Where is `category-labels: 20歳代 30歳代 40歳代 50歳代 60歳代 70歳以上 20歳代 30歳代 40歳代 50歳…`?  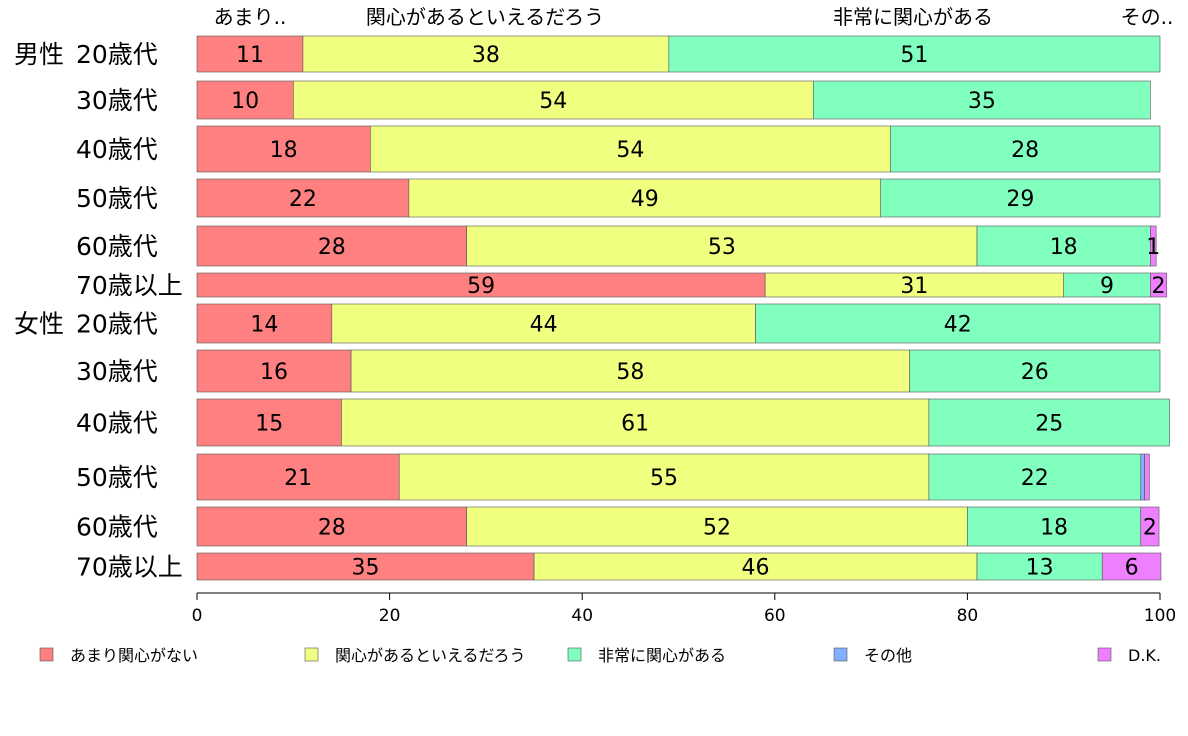 category-labels: 20歳代 30歳代 40歳代 50歳代 60歳代 70歳以上 20歳代 30歳代 40歳代 50歳… is located at coordinates (129, 311).